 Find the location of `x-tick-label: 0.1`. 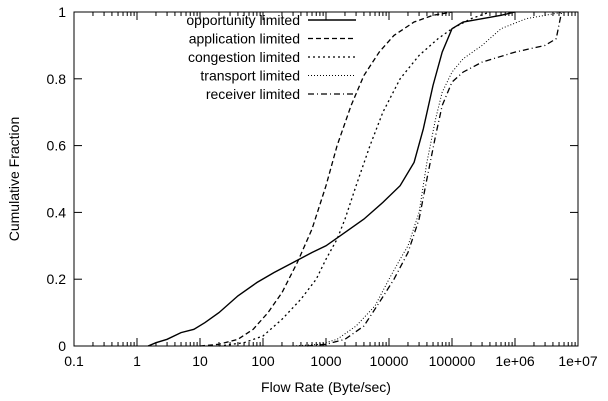

x-tick-label: 0.1 is located at coordinates (74, 361).